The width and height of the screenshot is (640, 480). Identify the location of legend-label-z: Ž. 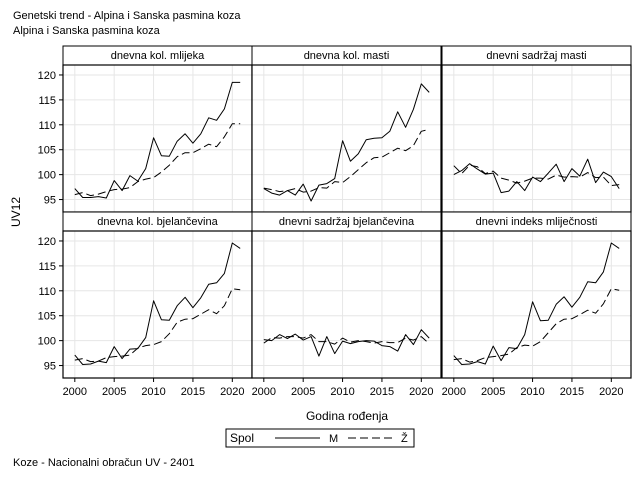
(404, 438).